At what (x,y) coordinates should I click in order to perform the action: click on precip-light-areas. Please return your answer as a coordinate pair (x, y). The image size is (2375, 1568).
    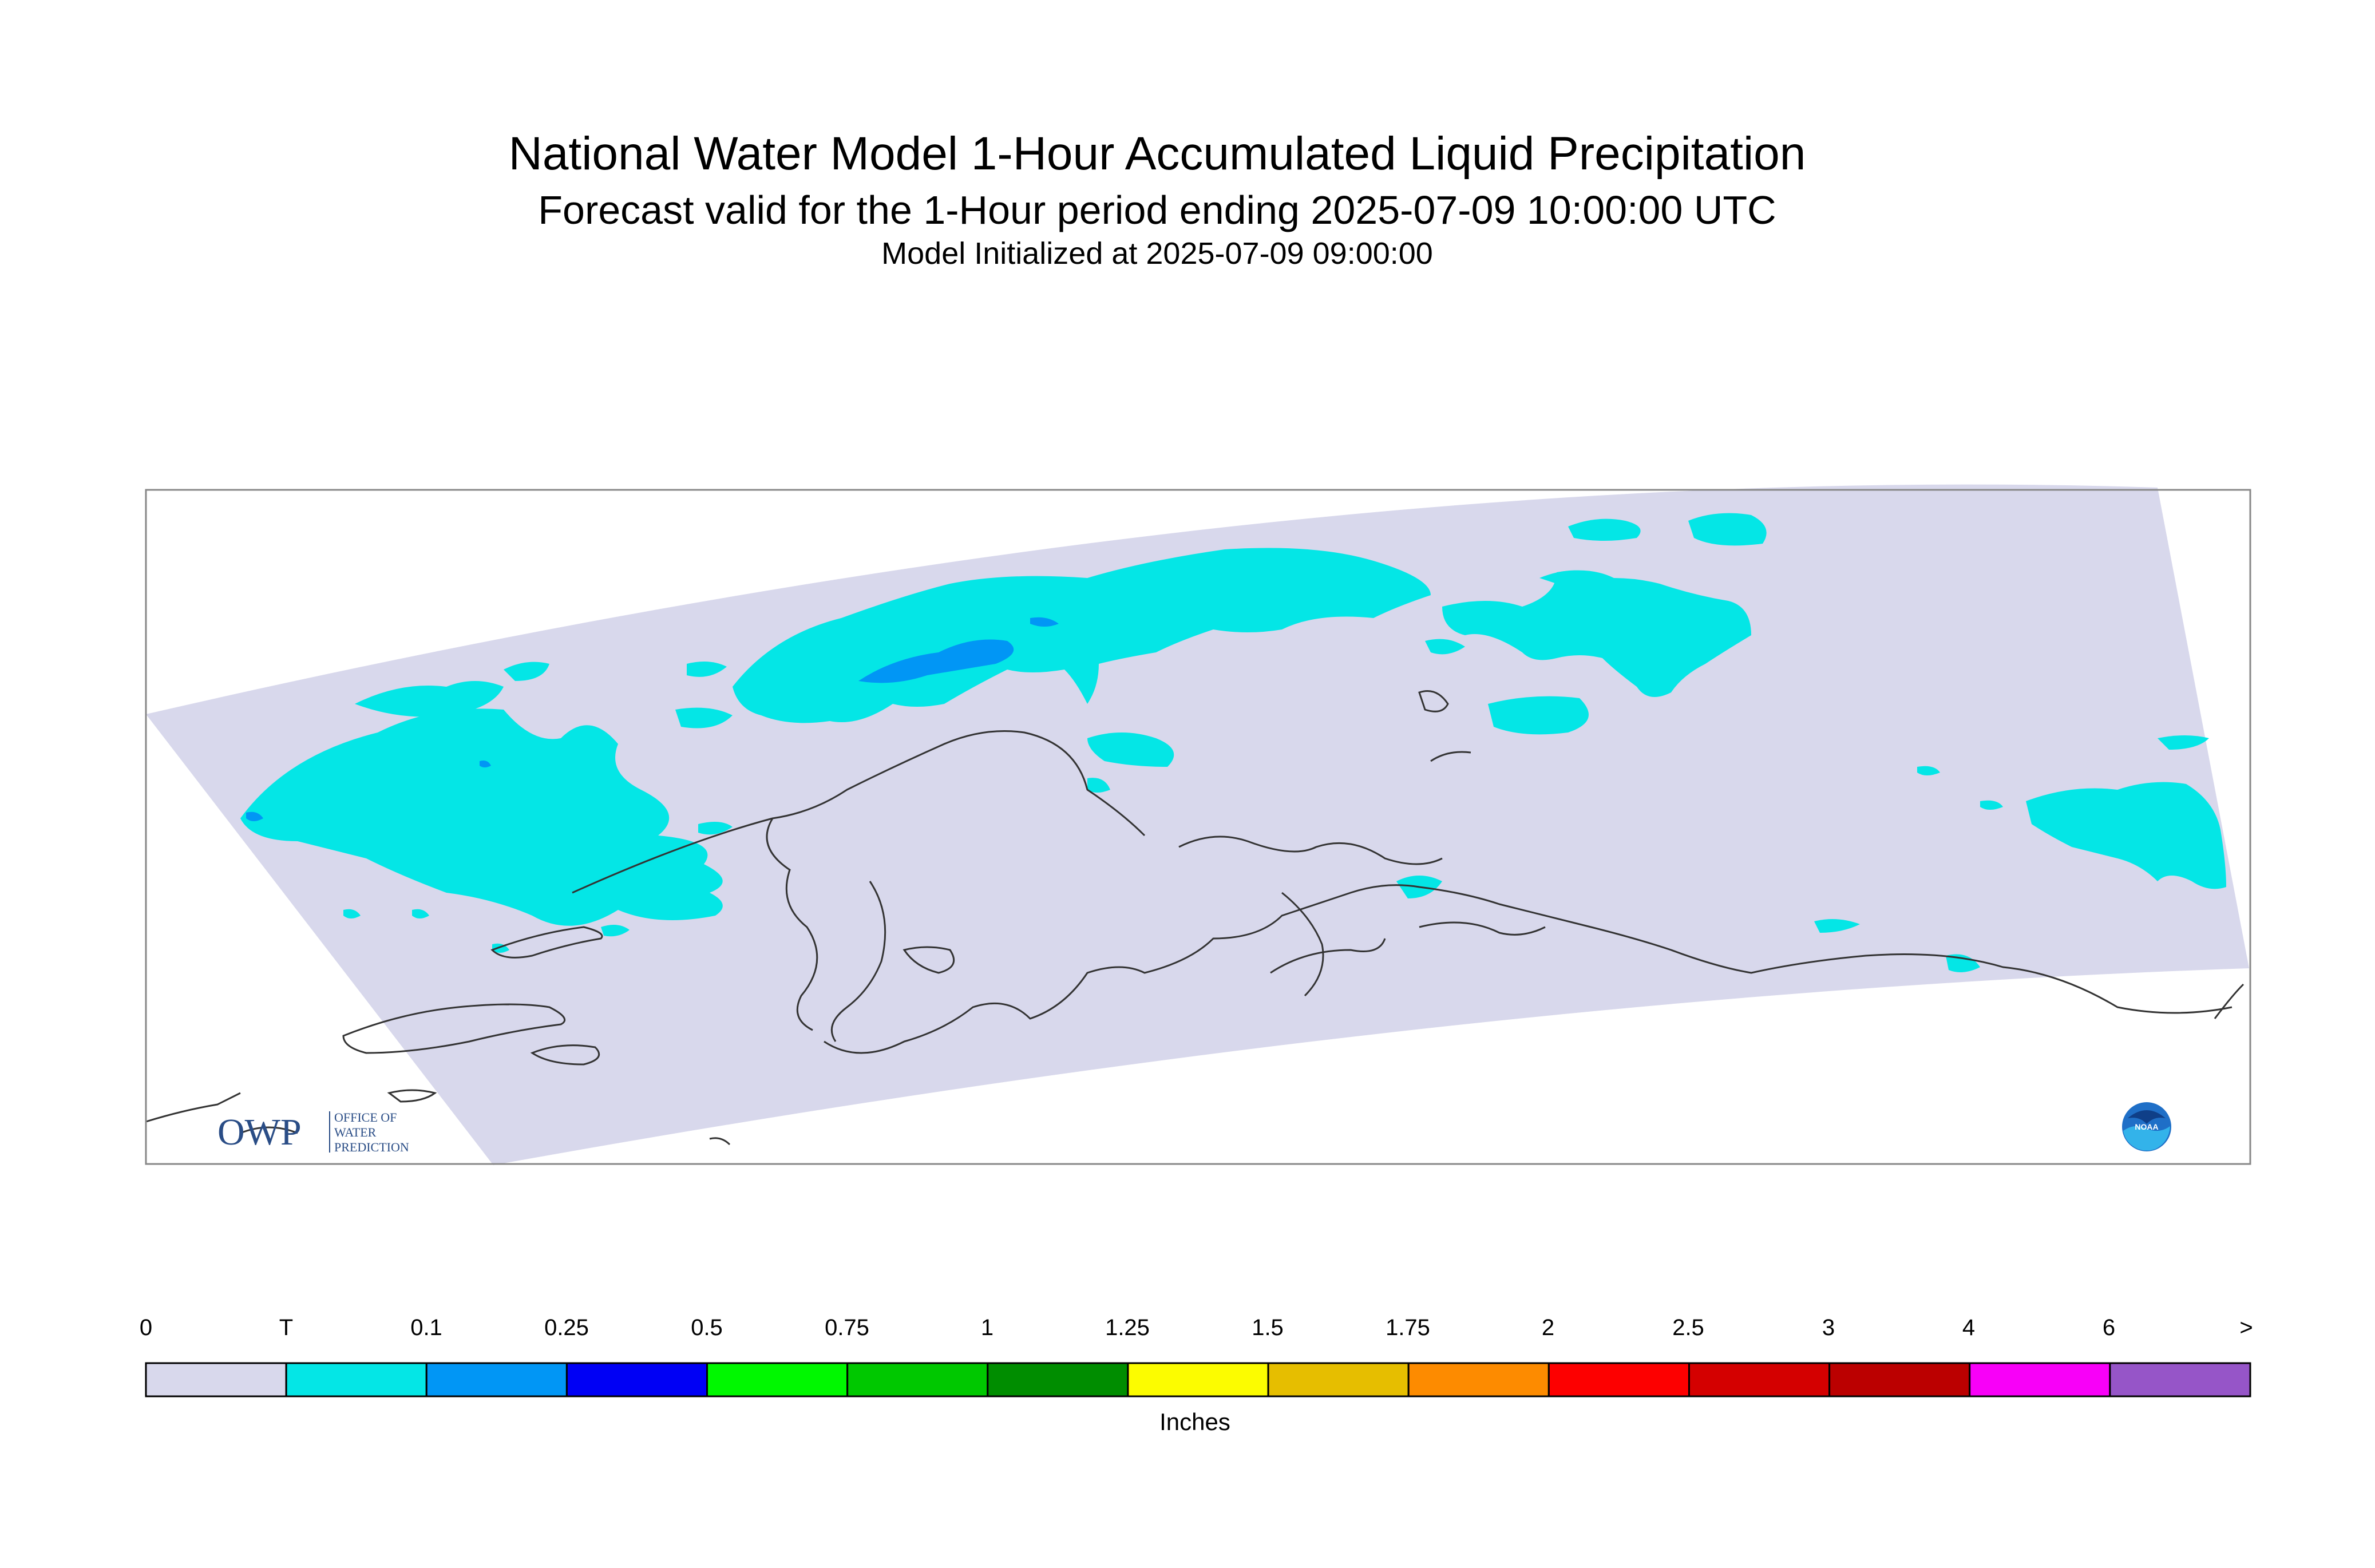
    Looking at the image, I should click on (652, 719).